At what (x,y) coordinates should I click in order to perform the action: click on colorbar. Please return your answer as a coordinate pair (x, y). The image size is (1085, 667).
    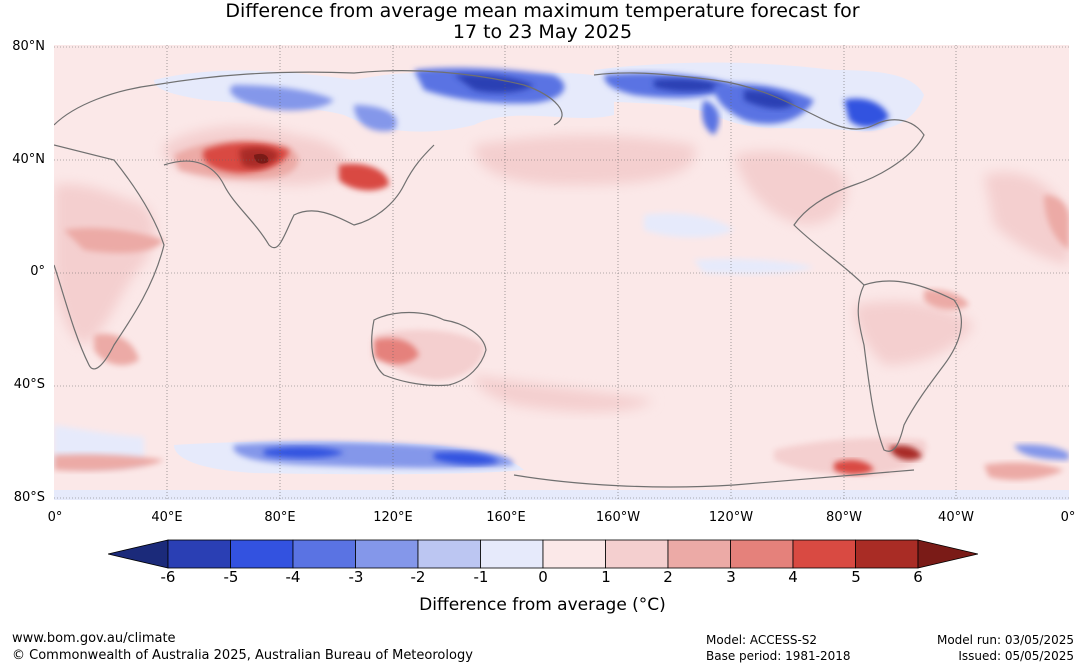
    Looking at the image, I should click on (543, 554).